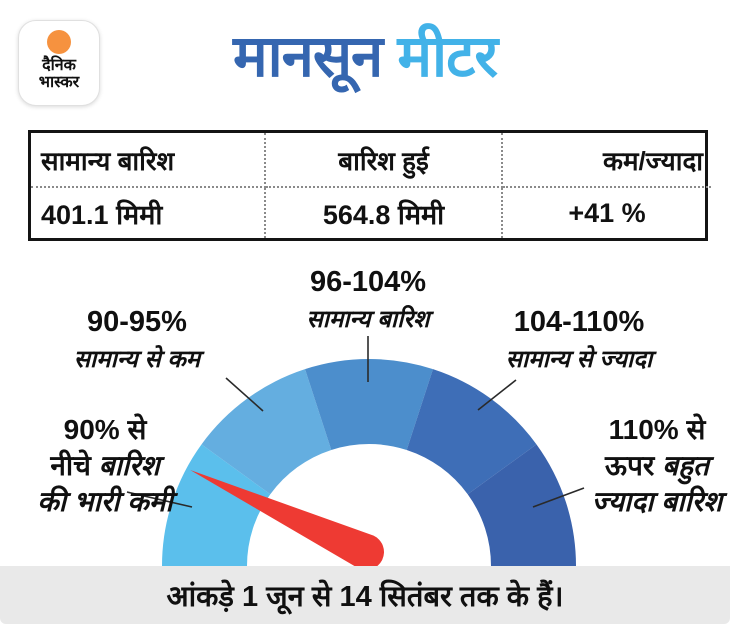 This screenshot has width=730, height=631. I want to click on gauge-label-range: 90-95%, so click(137, 322).